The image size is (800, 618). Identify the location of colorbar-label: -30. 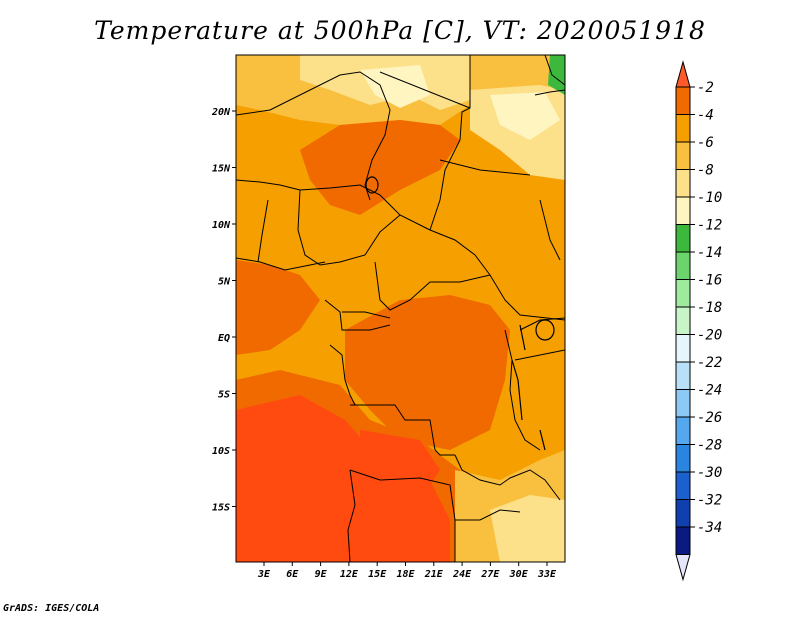
(709, 473).